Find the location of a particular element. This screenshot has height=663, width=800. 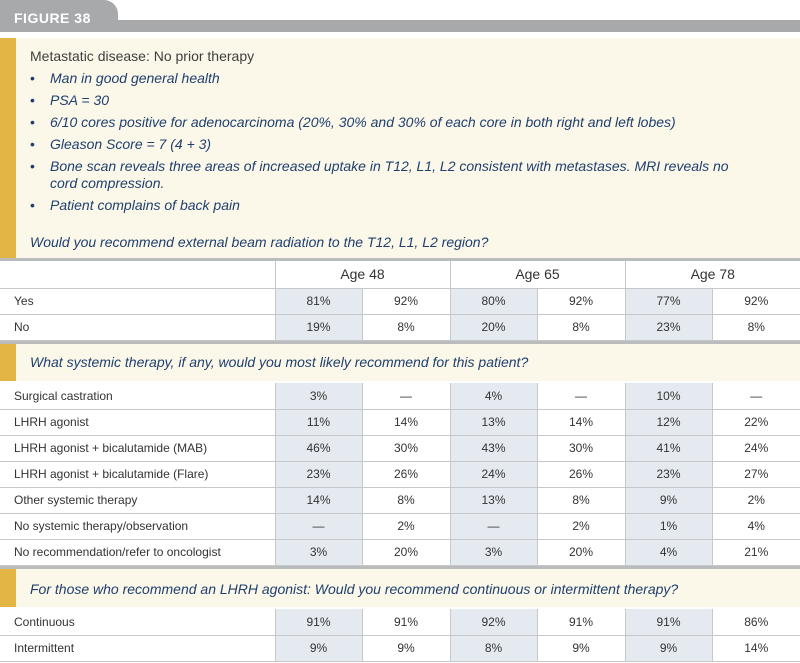

case-bullet: • Man in good general health is located at coordinates (125, 78).